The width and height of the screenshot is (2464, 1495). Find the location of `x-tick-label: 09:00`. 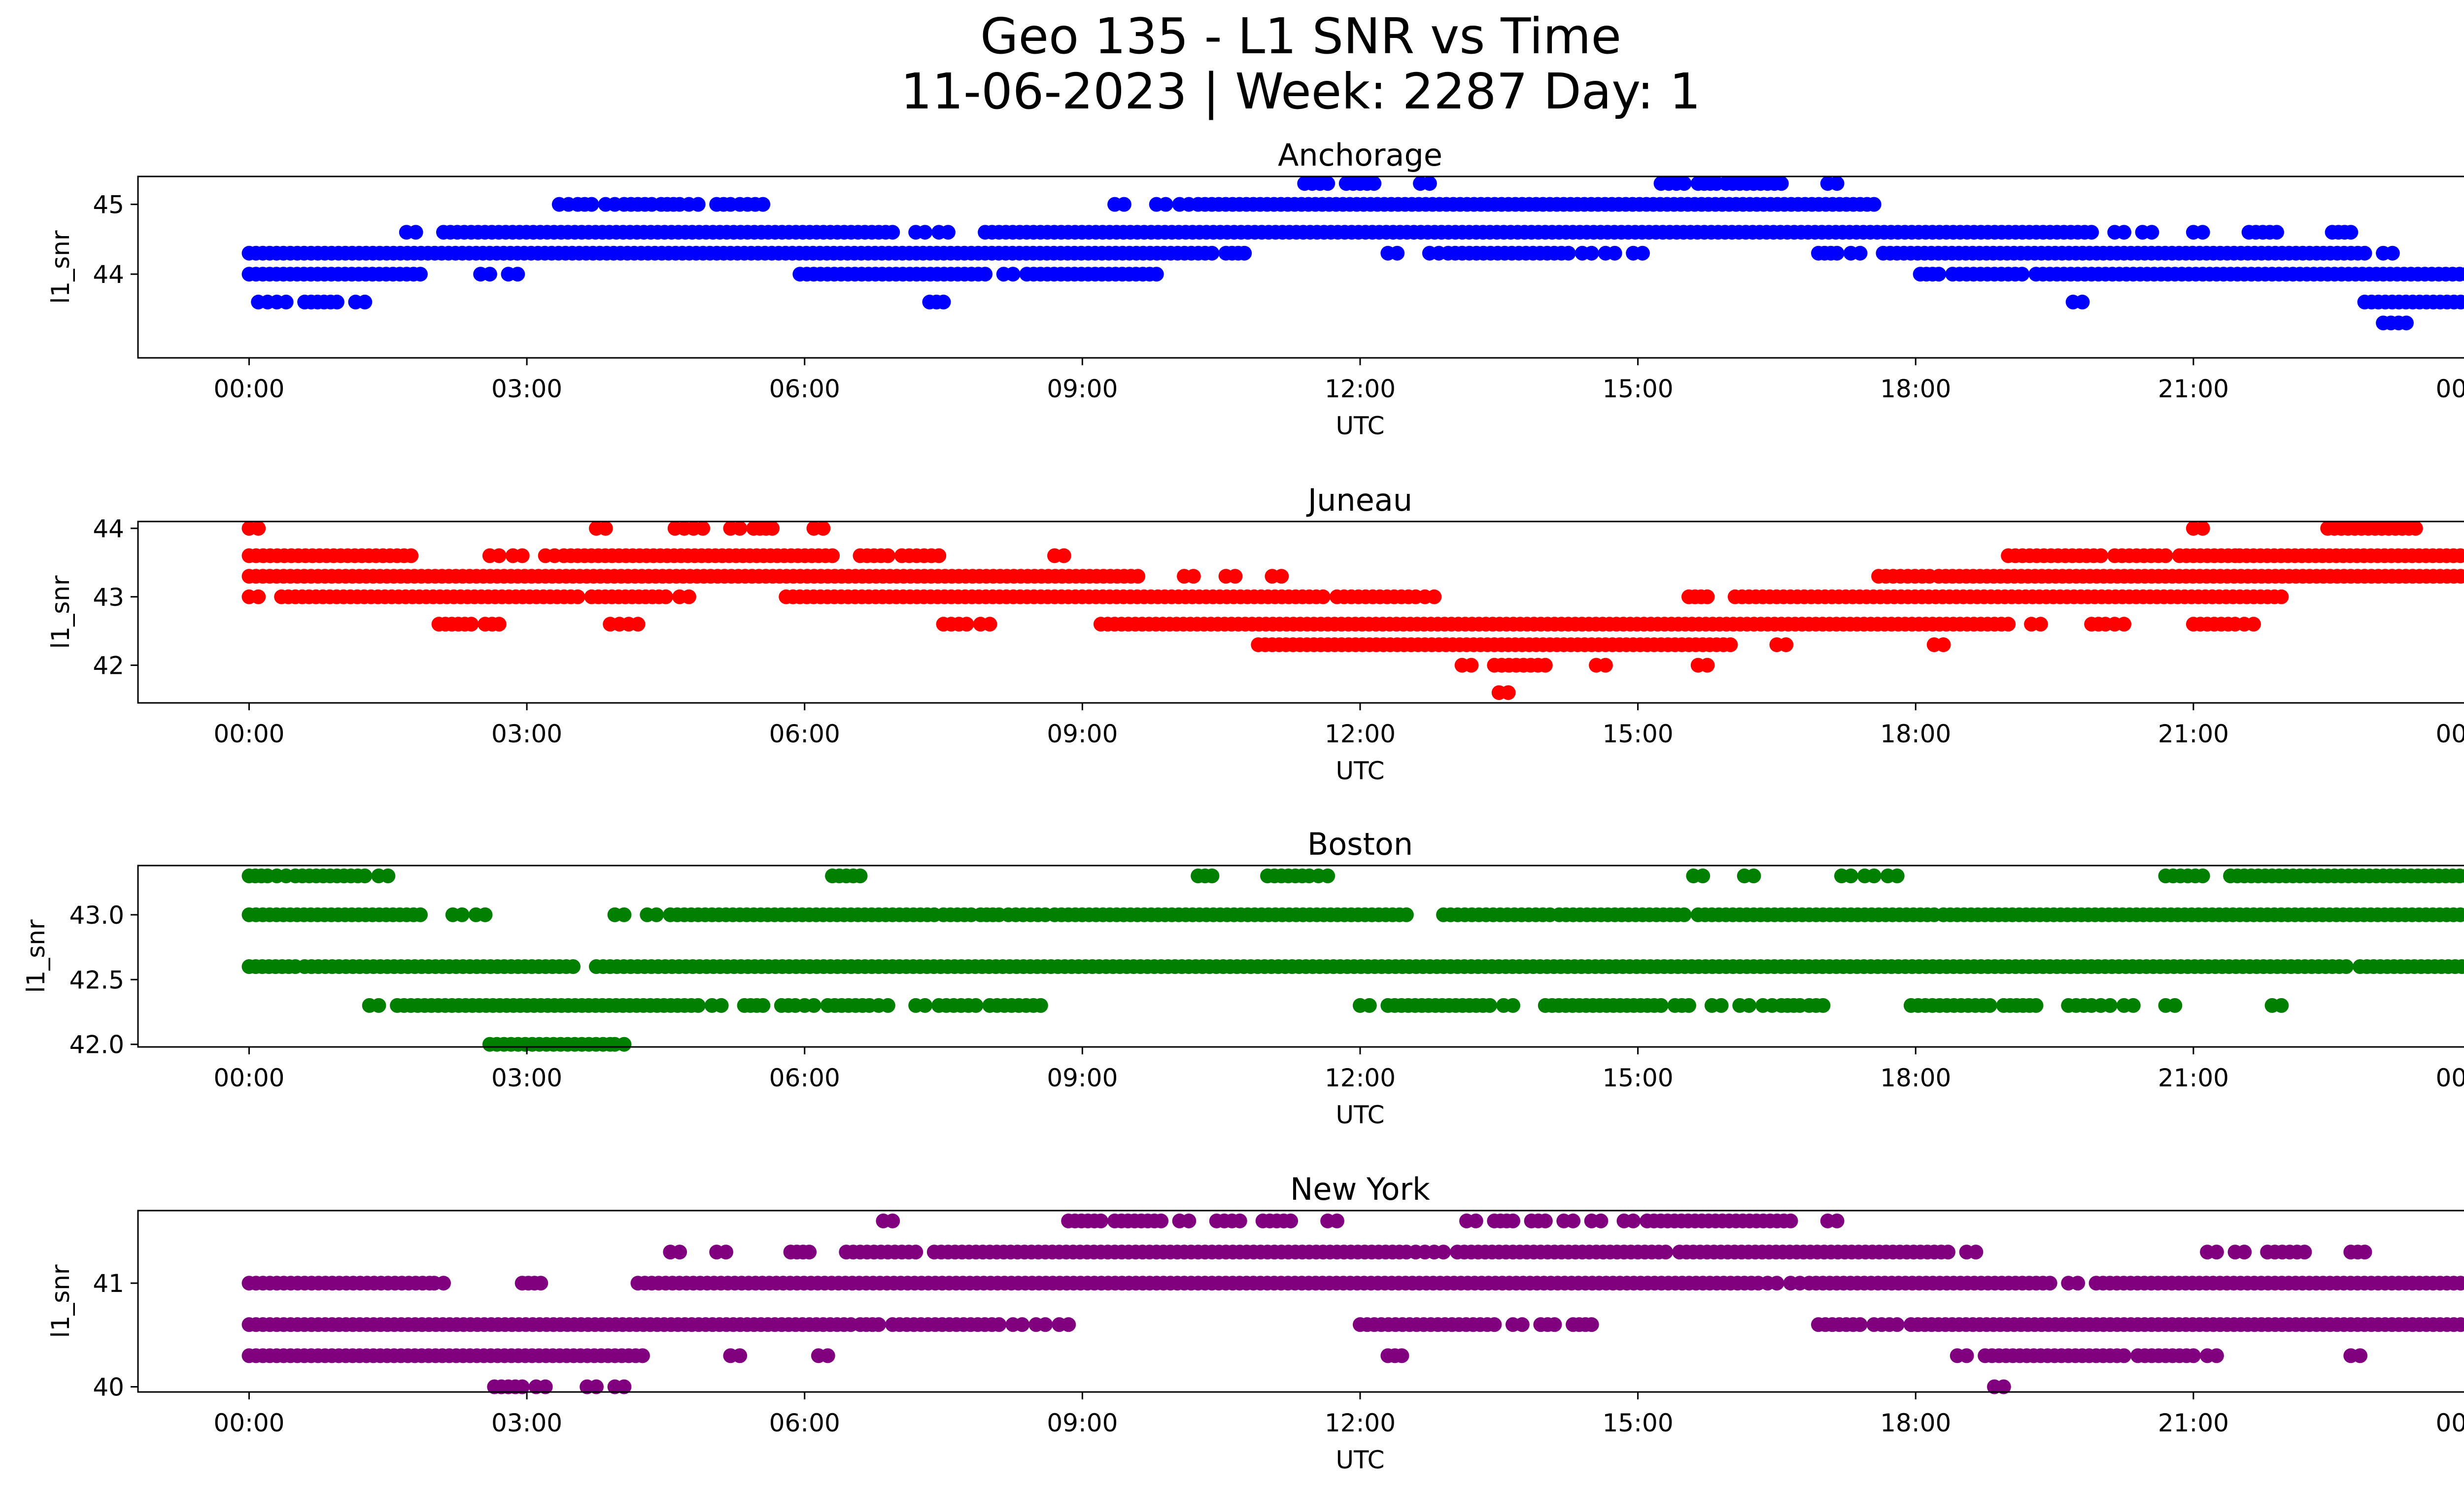

x-tick-label: 09:00 is located at coordinates (1082, 389).